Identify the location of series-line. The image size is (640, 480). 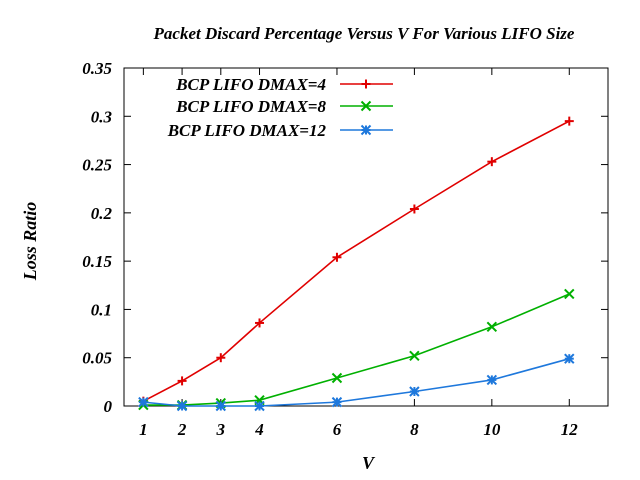
(356, 382).